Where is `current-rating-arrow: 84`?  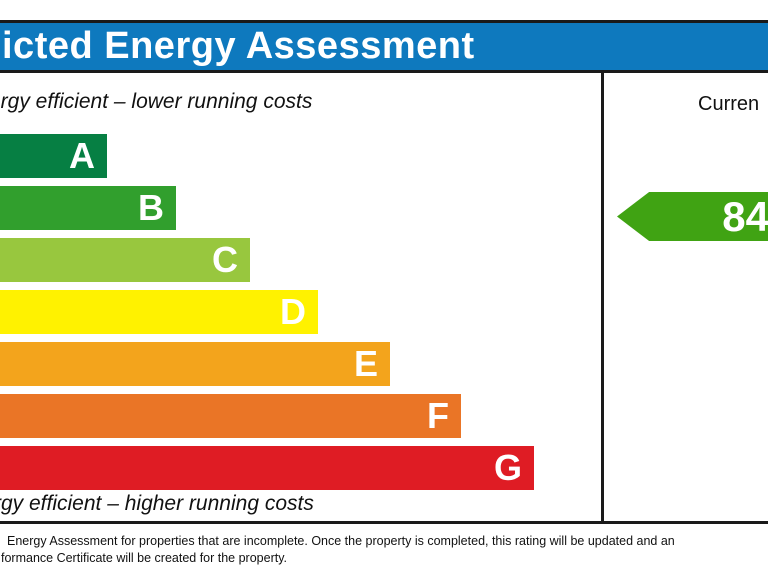
current-rating-arrow: 84 is located at coordinates (692, 216).